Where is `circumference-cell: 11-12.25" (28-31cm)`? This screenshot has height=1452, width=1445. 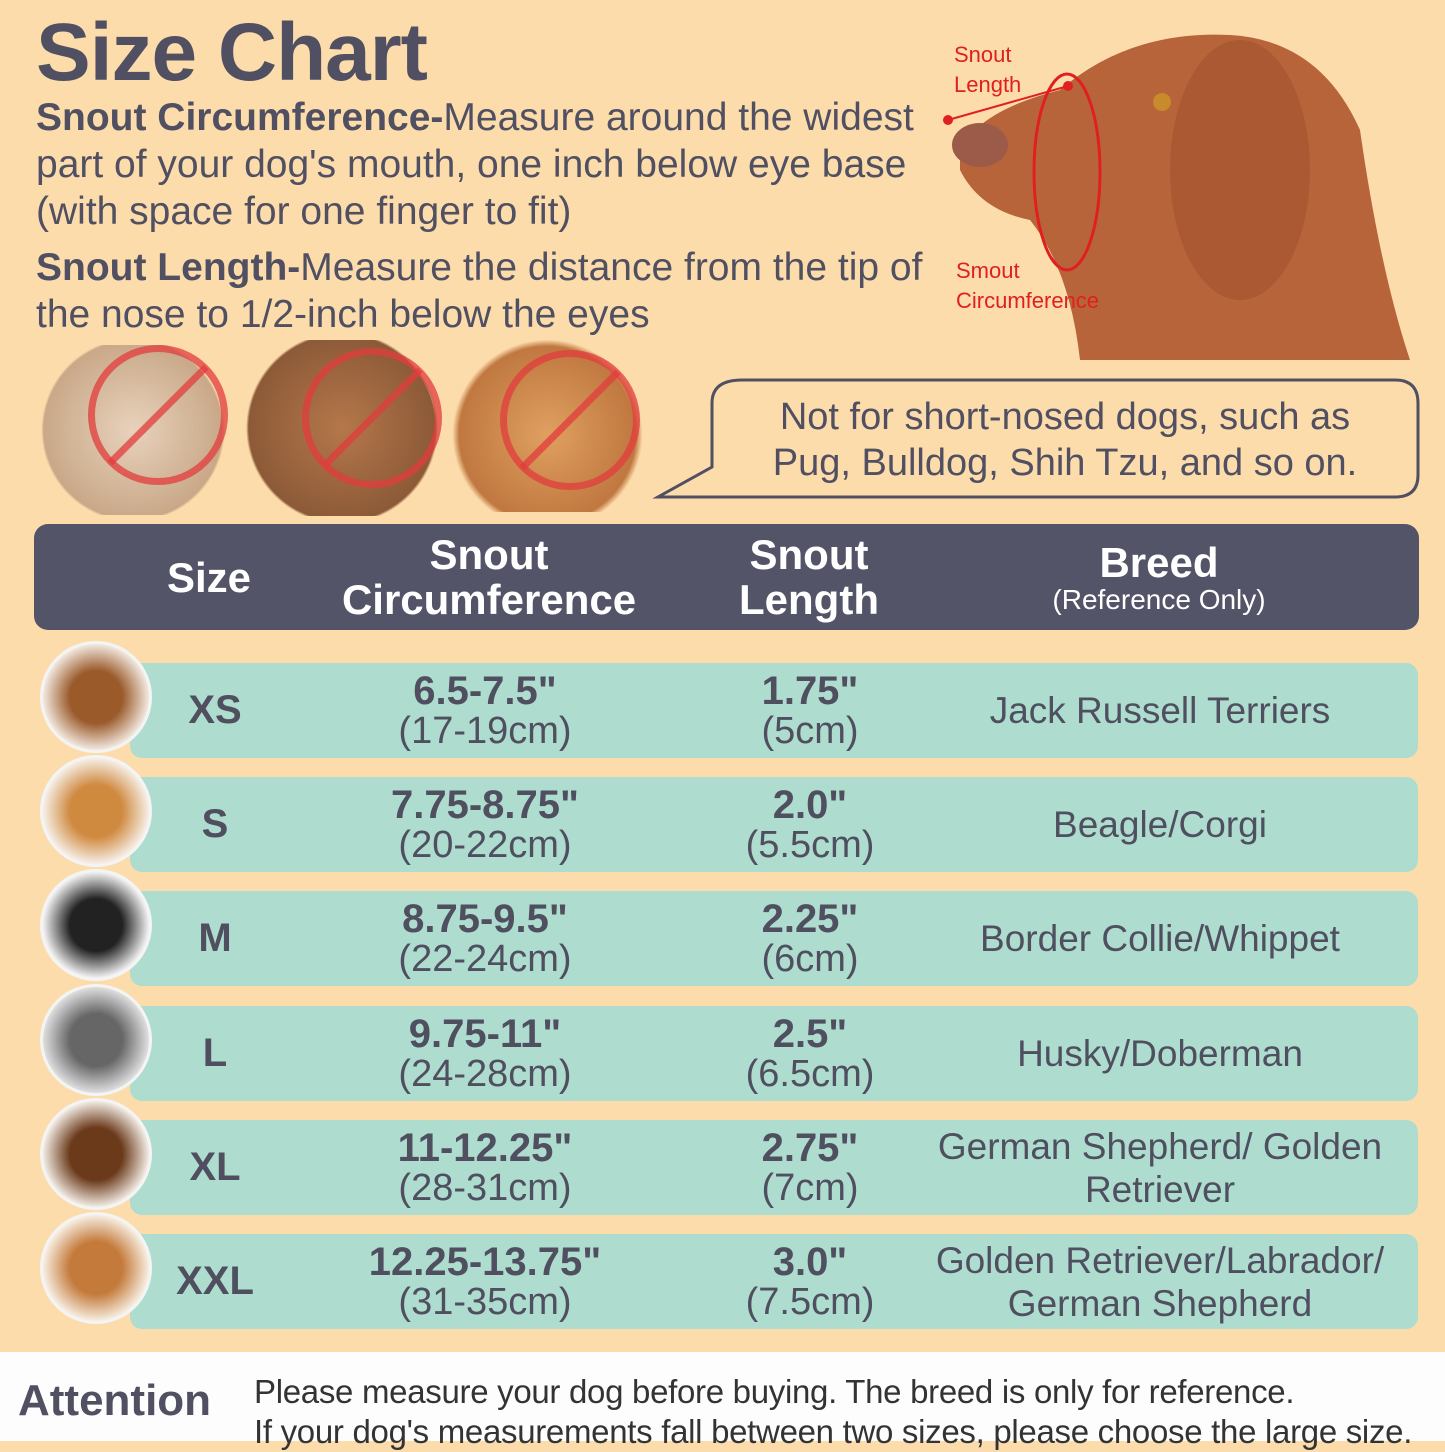
circumference-cell: 11-12.25" (28-31cm) is located at coordinates (485, 1167).